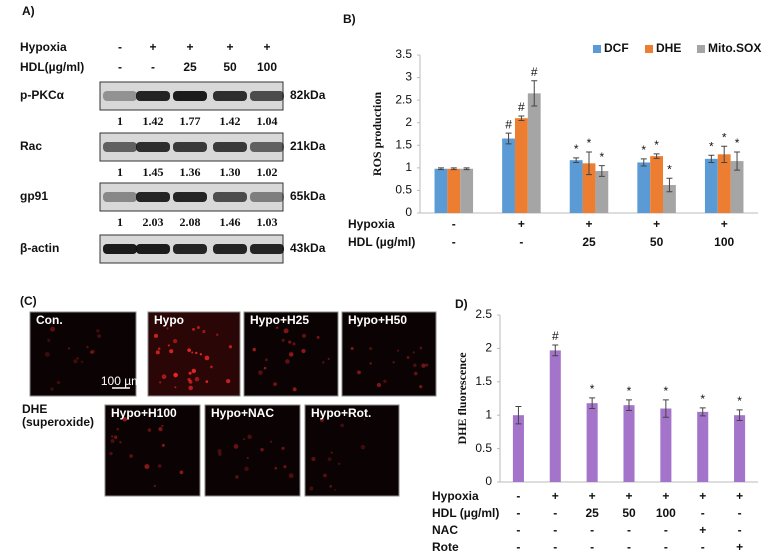 This screenshot has width=765, height=559. Describe the element at coordinates (242, 413) in the screenshot. I see `image-label: Hypo+NAC` at that location.